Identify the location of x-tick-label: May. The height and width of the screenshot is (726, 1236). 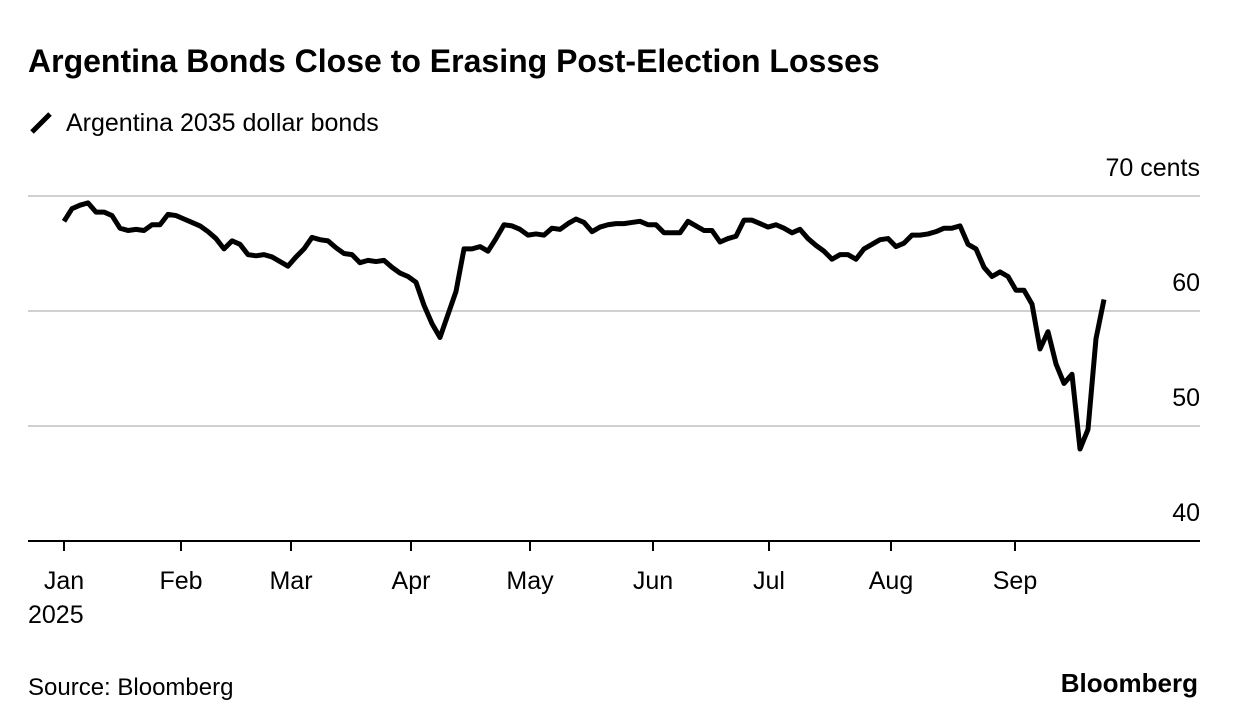
(530, 581).